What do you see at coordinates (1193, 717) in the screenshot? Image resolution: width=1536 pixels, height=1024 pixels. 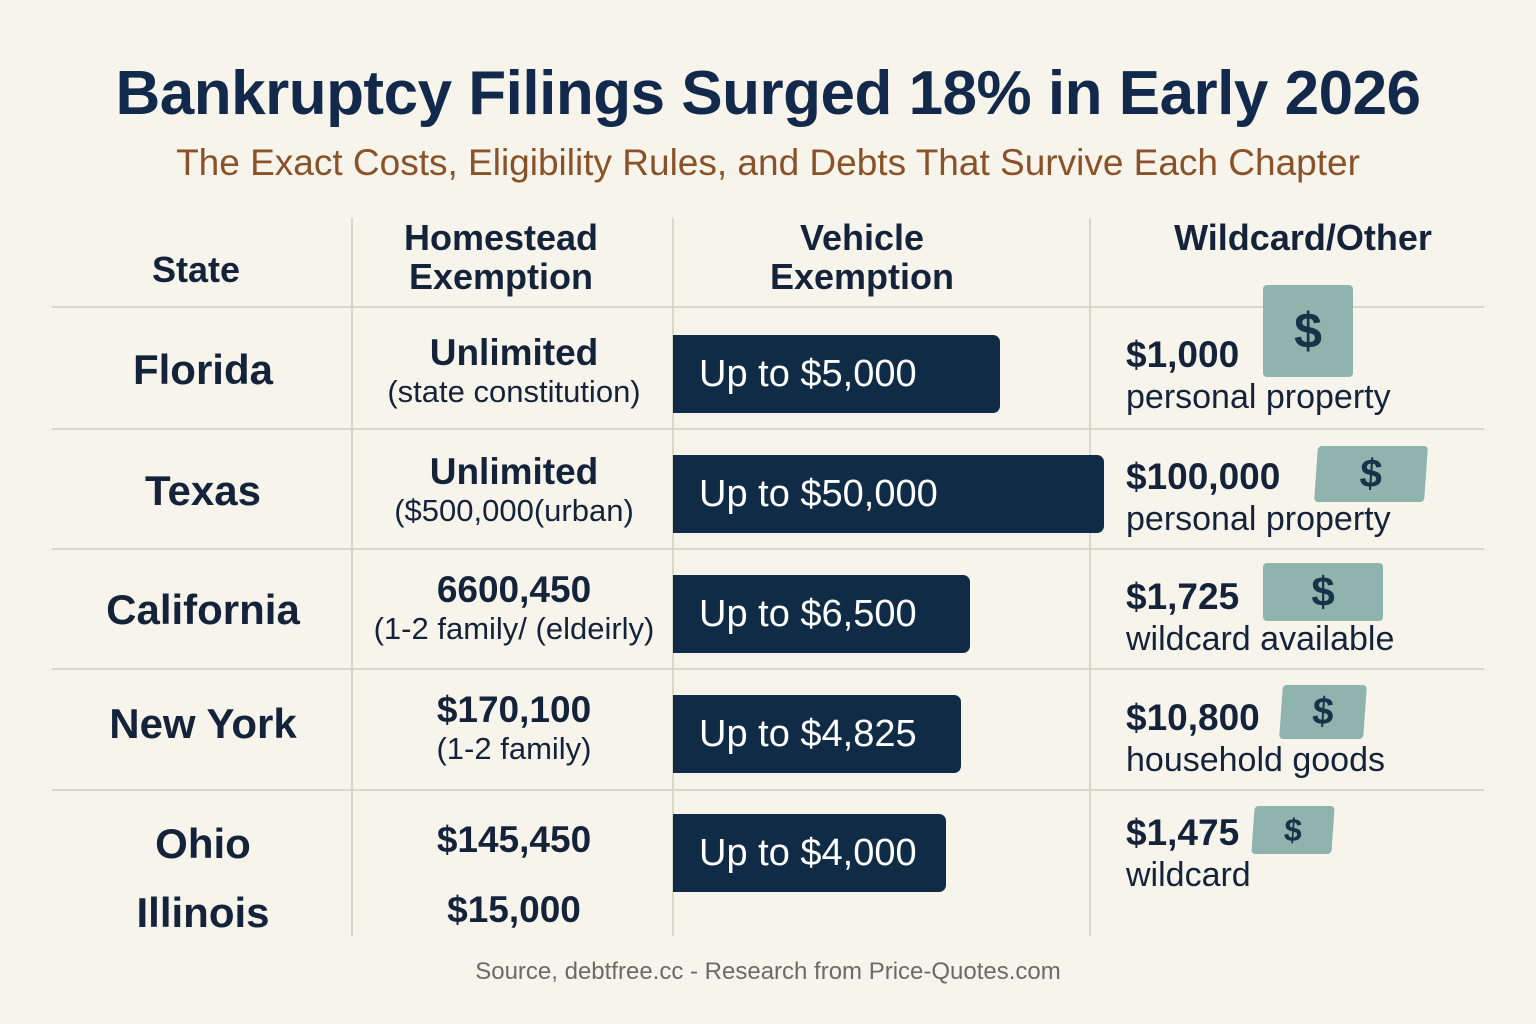 I see `wildcard-value: $10,800` at bounding box center [1193, 717].